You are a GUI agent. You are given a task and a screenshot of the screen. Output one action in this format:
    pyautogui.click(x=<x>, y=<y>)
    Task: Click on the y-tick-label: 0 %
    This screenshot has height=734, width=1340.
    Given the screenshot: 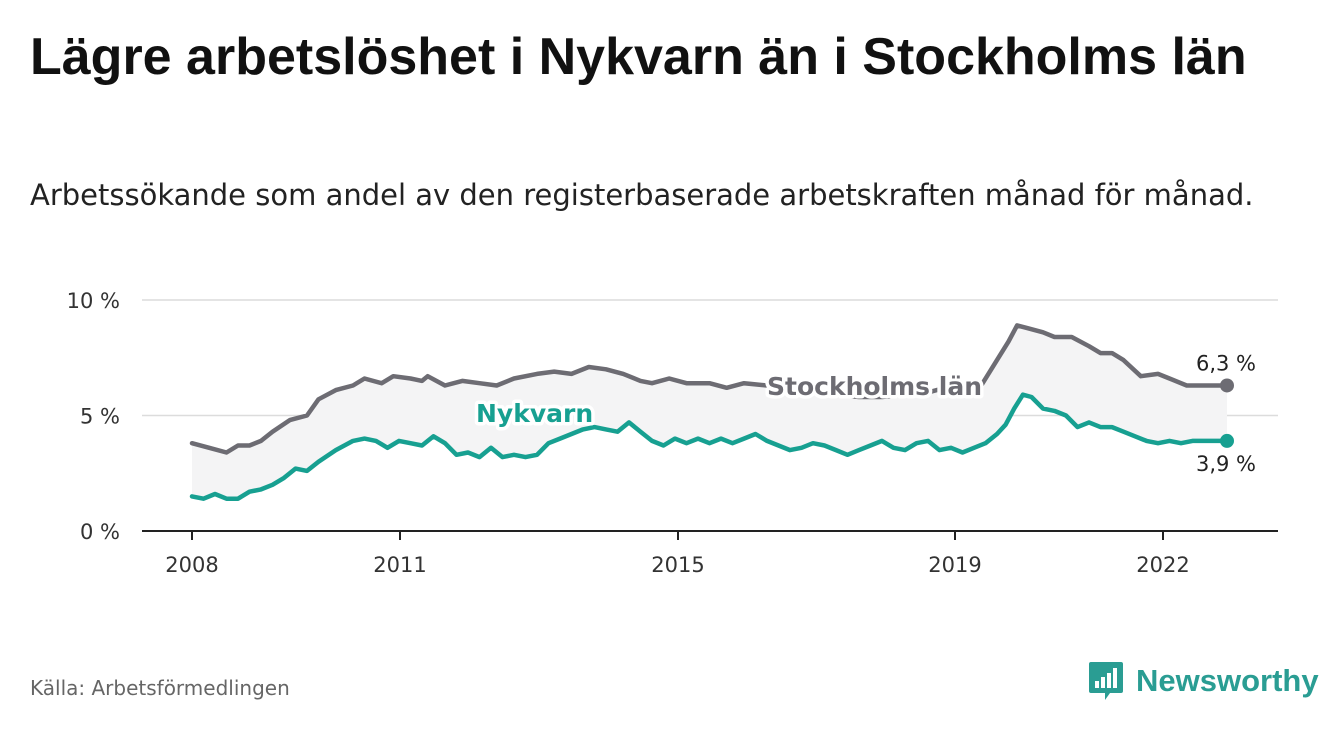 What is the action you would take?
    pyautogui.click(x=100, y=532)
    